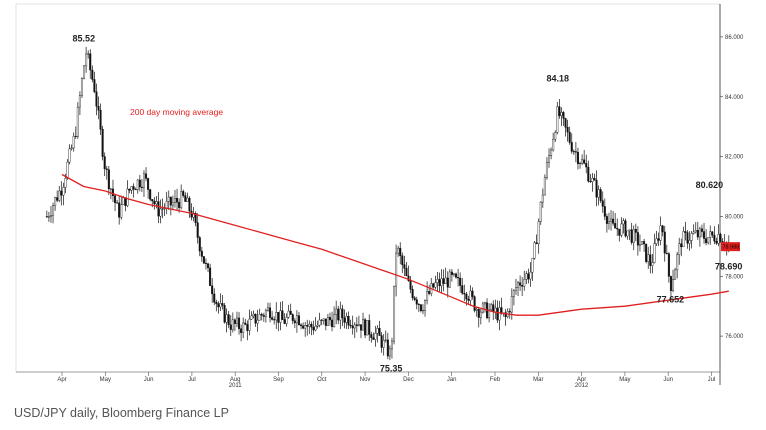  I want to click on x-year-label: 2011, so click(236, 386).